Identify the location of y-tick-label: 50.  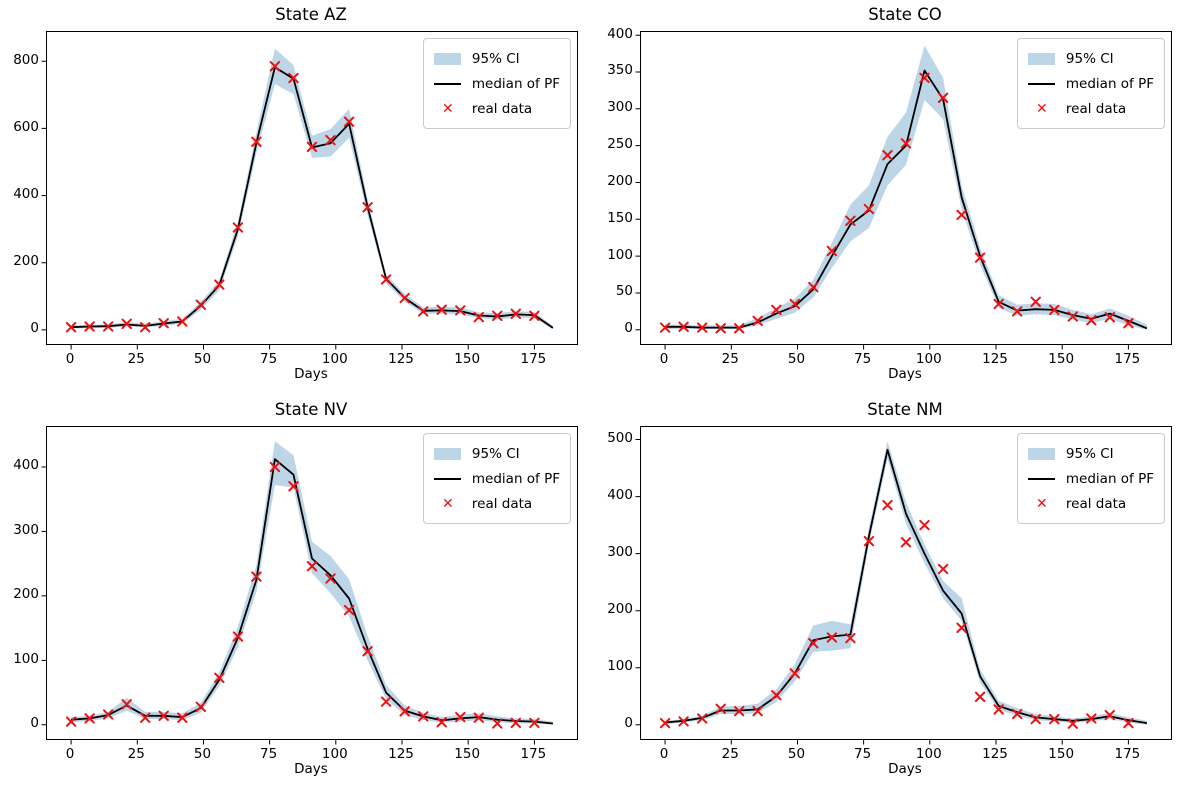
(624, 291).